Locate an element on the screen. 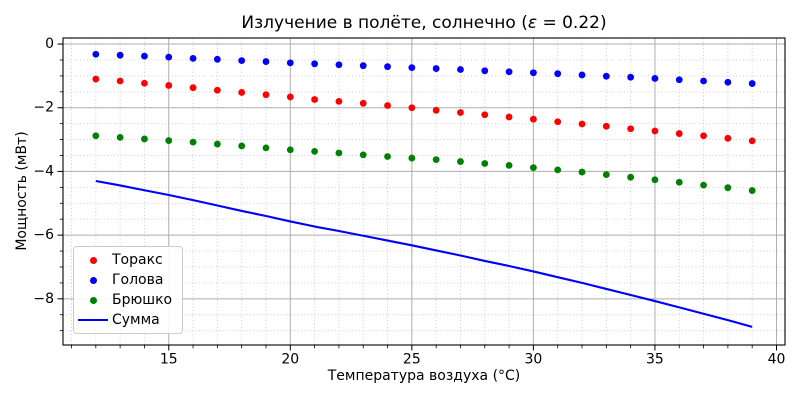 This screenshot has width=800, height=400. x-tick-labels: 15 20 25 30 35 40 is located at coordinates (473, 360).